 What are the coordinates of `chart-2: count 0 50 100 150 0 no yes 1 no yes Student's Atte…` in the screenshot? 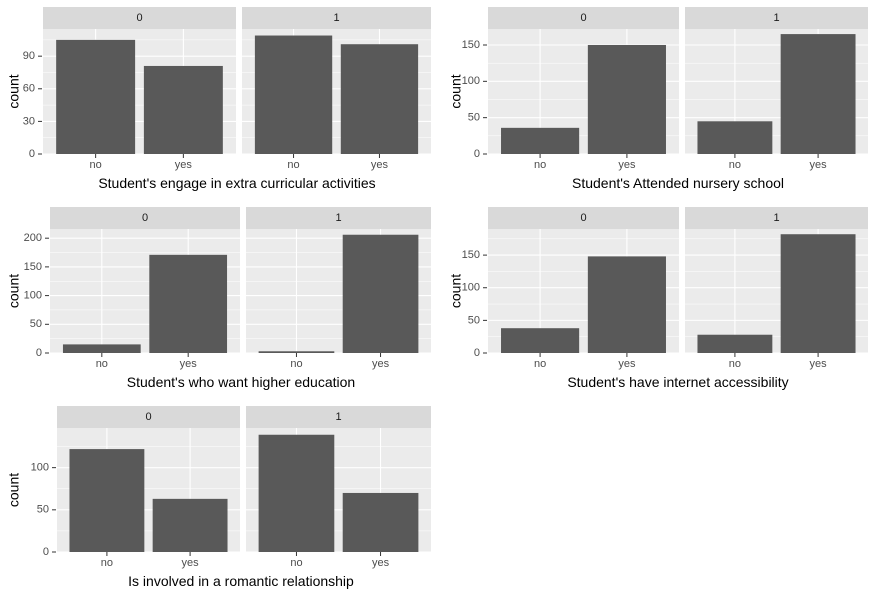 It's located at (658, 99).